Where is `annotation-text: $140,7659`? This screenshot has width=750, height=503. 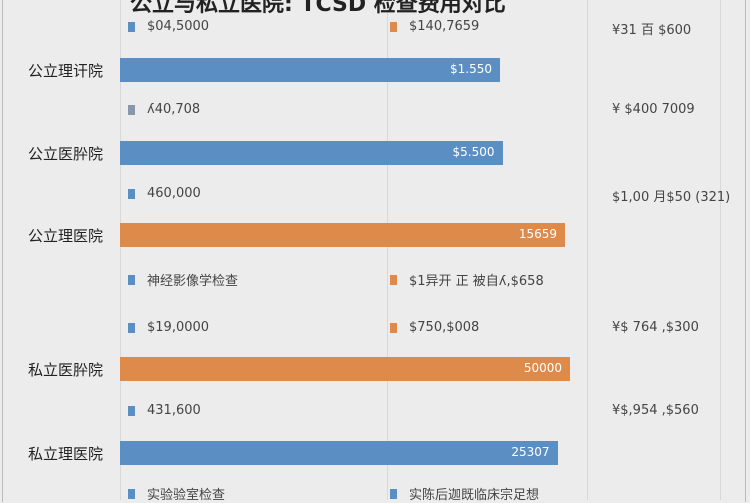 annotation-text: $140,7659 is located at coordinates (444, 26).